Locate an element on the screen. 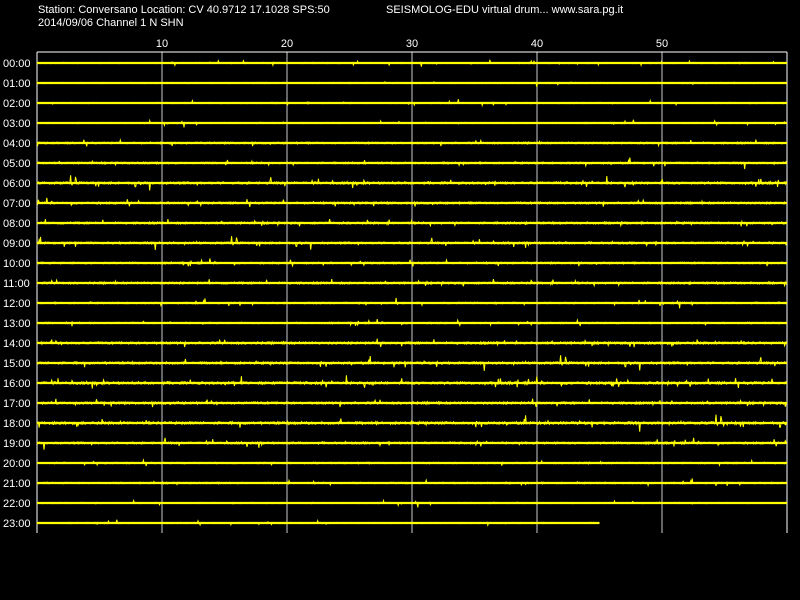 The image size is (800, 600). row-label-0400: 04:00 is located at coordinates (17, 144).